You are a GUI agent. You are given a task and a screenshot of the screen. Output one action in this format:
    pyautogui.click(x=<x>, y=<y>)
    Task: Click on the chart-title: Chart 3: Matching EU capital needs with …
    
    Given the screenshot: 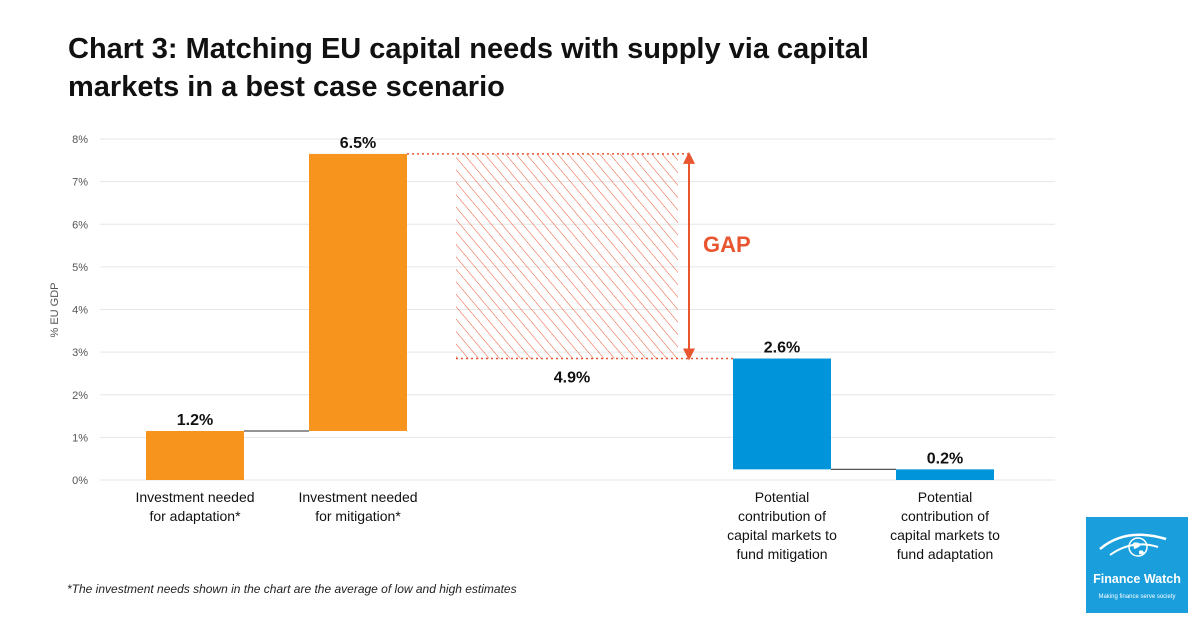 What is the action you would take?
    pyautogui.click(x=518, y=68)
    